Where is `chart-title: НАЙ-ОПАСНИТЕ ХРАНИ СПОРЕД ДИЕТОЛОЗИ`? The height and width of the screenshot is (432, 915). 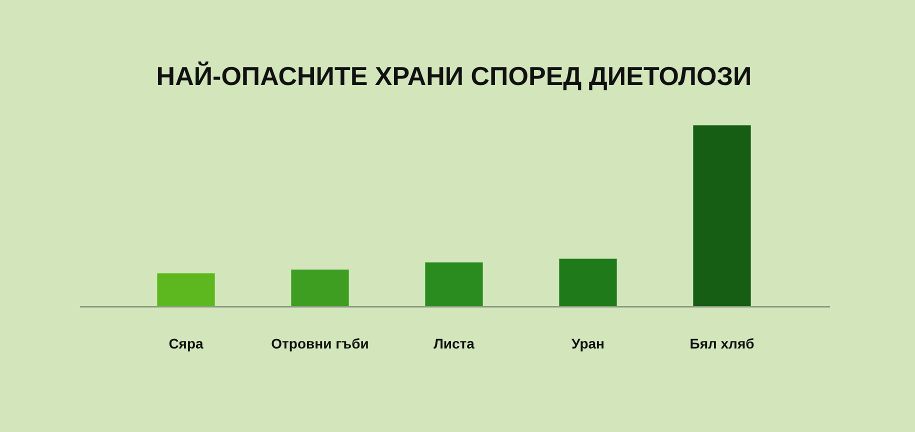
chart-title: НАЙ-ОПАСНИТЕ ХРАНИ СПОРЕД ДИЕТОЛОЗИ is located at coordinates (454, 75).